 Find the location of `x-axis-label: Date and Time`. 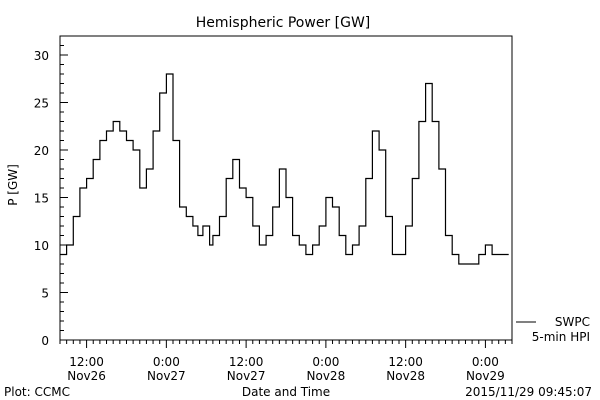

x-axis-label: Date and Time is located at coordinates (286, 392).